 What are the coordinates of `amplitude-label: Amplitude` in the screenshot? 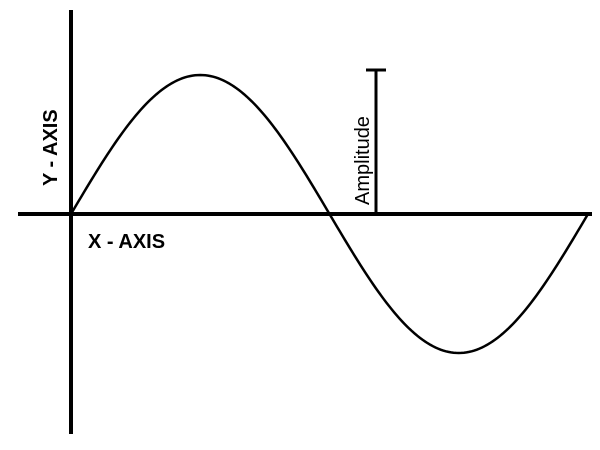 It's located at (363, 160).